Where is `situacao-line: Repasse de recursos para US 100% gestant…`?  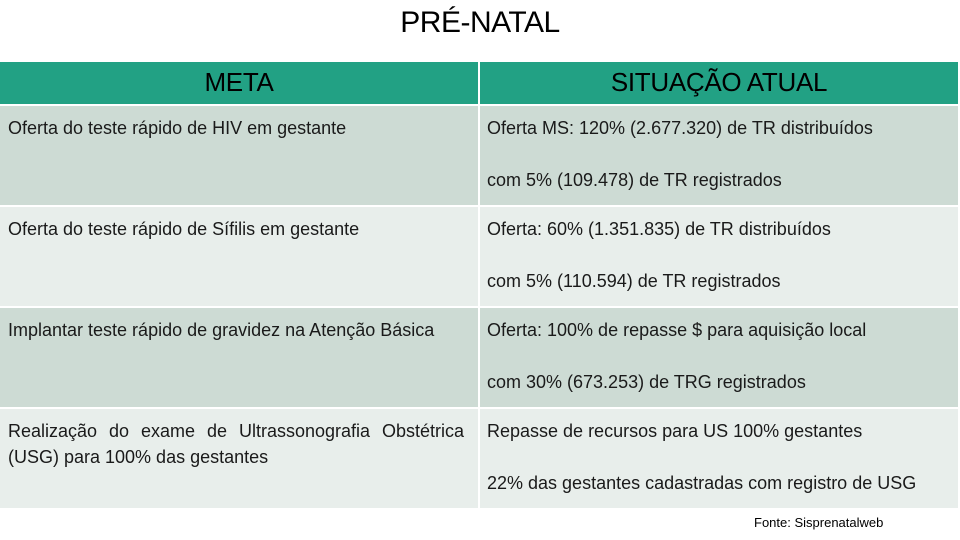 situacao-line: Repasse de recursos para US 100% gestant… is located at coordinates (675, 431).